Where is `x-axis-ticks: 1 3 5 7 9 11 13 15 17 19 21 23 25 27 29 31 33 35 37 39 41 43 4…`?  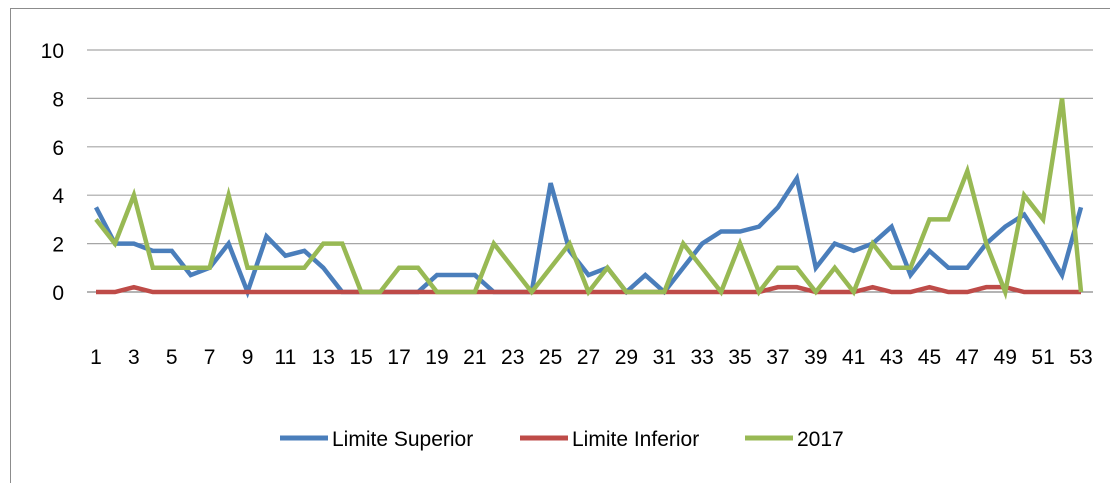 x-axis-ticks: 1 3 5 7 9 11 13 15 17 19 21 23 25 27 29 31 33 35 37 39 41 43 4… is located at coordinates (591, 357).